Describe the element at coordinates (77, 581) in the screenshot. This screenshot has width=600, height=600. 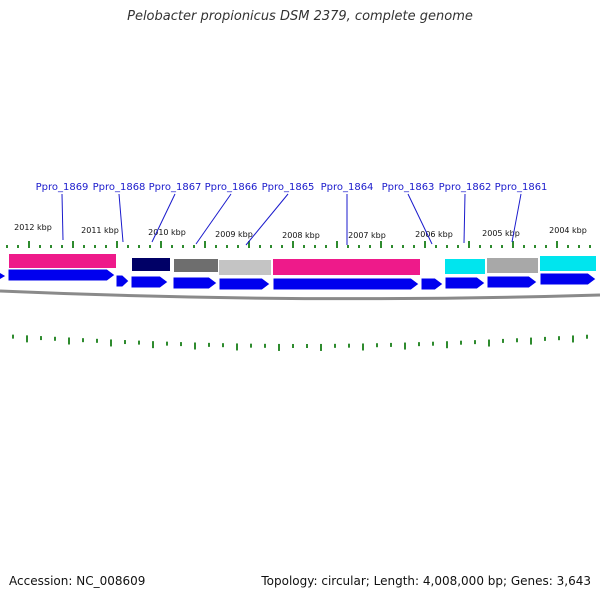
I see `accession-text: Accession: NC_008609` at that location.